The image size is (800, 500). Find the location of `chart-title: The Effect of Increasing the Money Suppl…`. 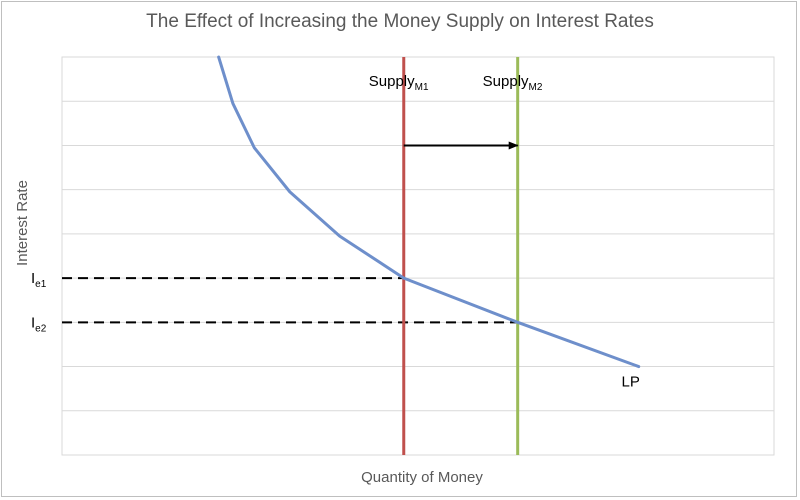

chart-title: The Effect of Increasing the Money Suppl… is located at coordinates (400, 21).